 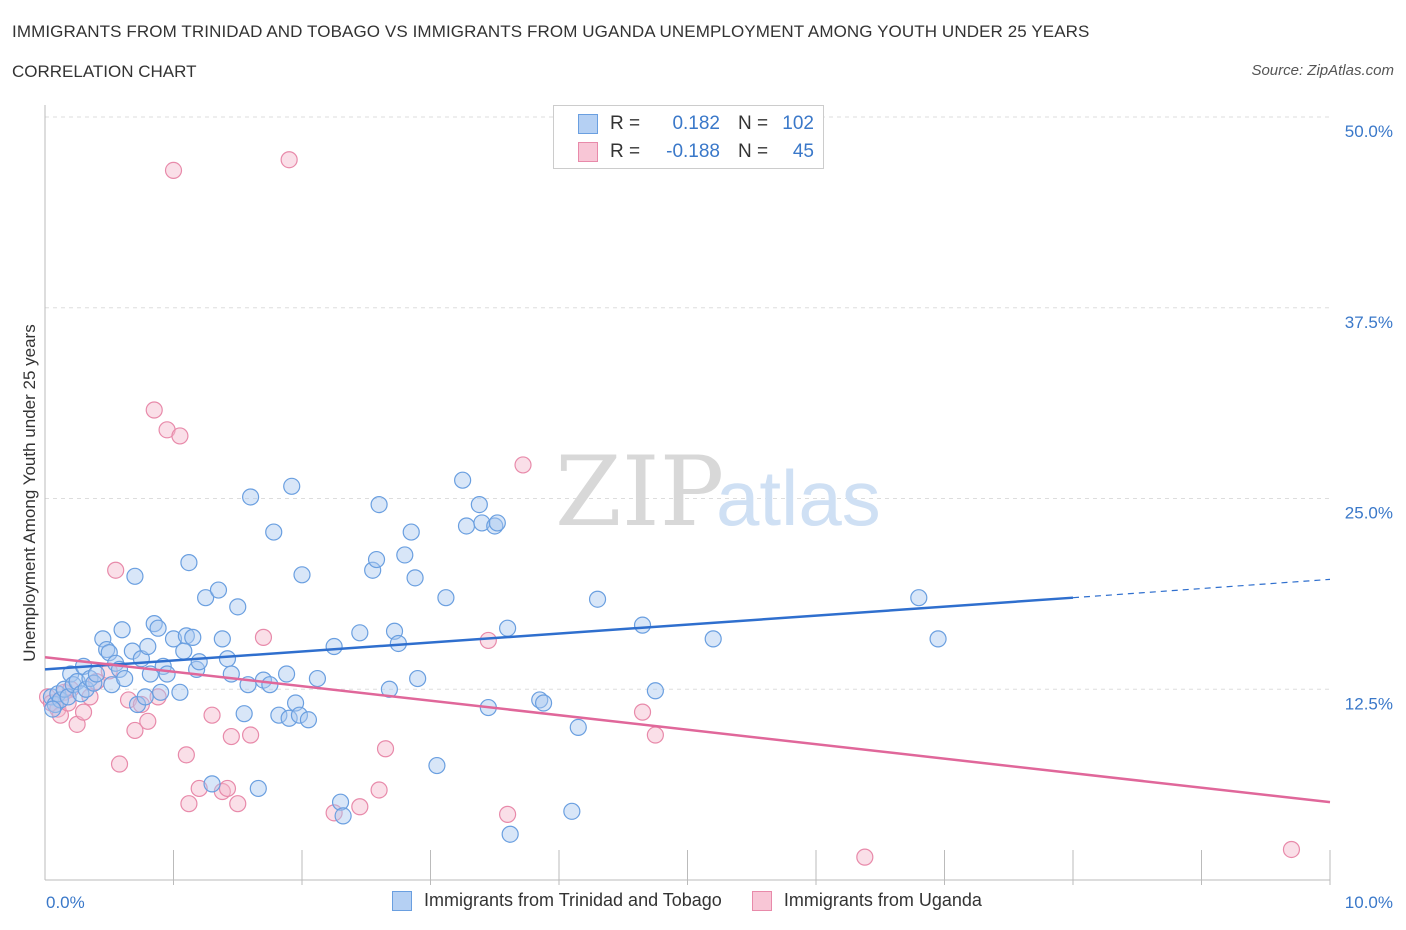 What do you see at coordinates (402, 900) in the screenshot?
I see `series-swatch-blue` at bounding box center [402, 900].